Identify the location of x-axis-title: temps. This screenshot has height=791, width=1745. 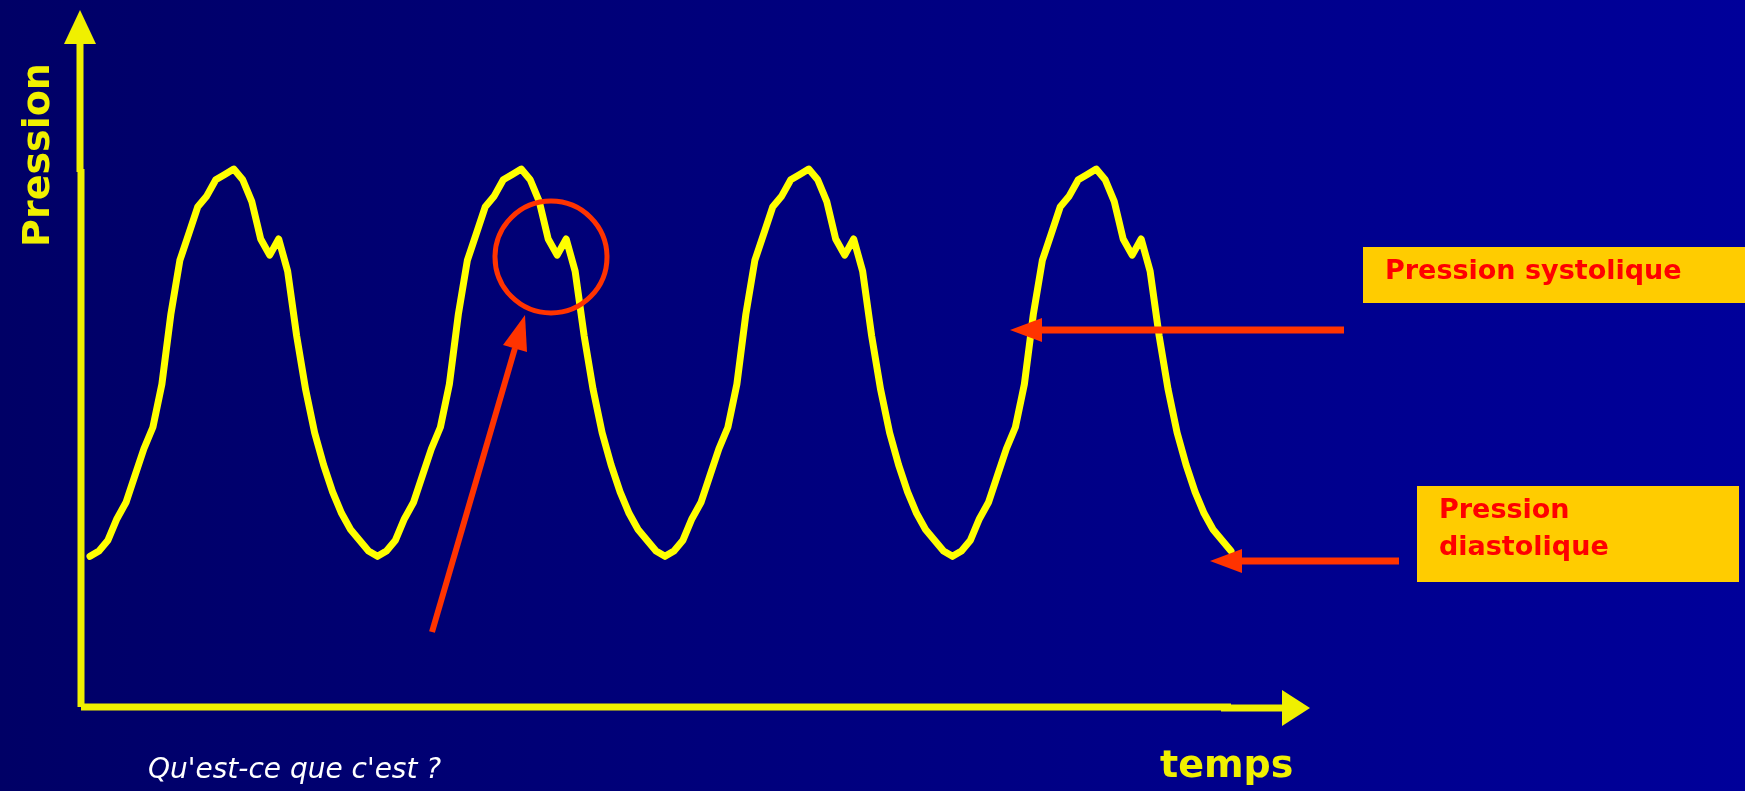
(1227, 764).